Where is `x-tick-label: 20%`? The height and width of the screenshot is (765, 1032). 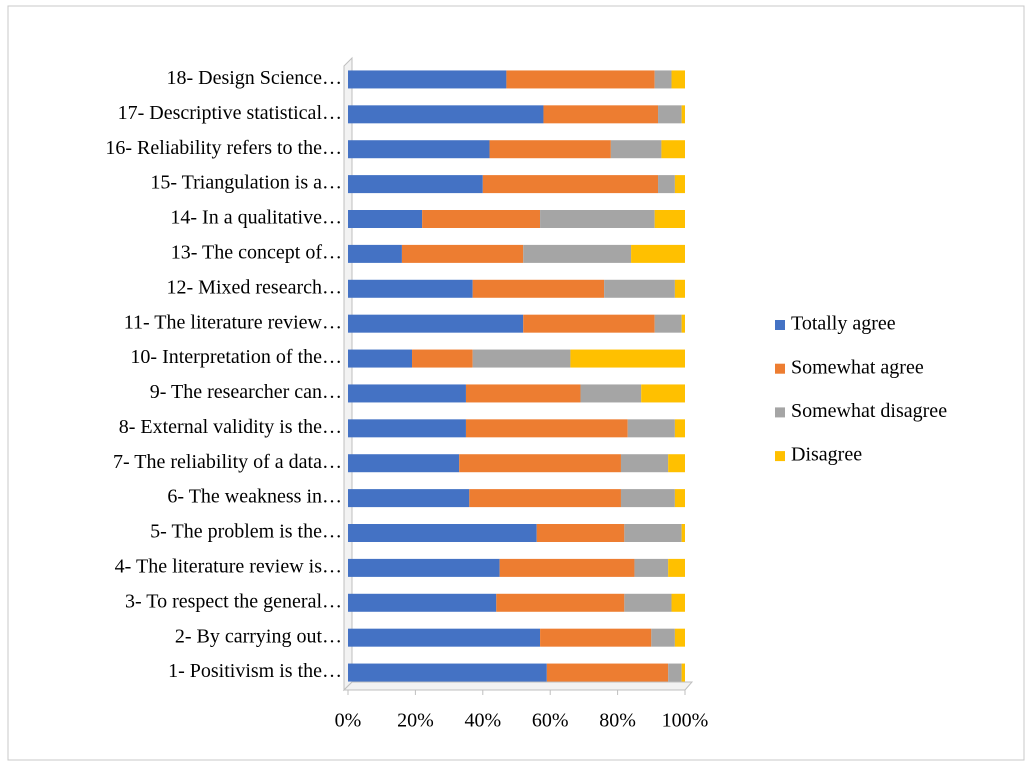 x-tick-label: 20% is located at coordinates (415, 721).